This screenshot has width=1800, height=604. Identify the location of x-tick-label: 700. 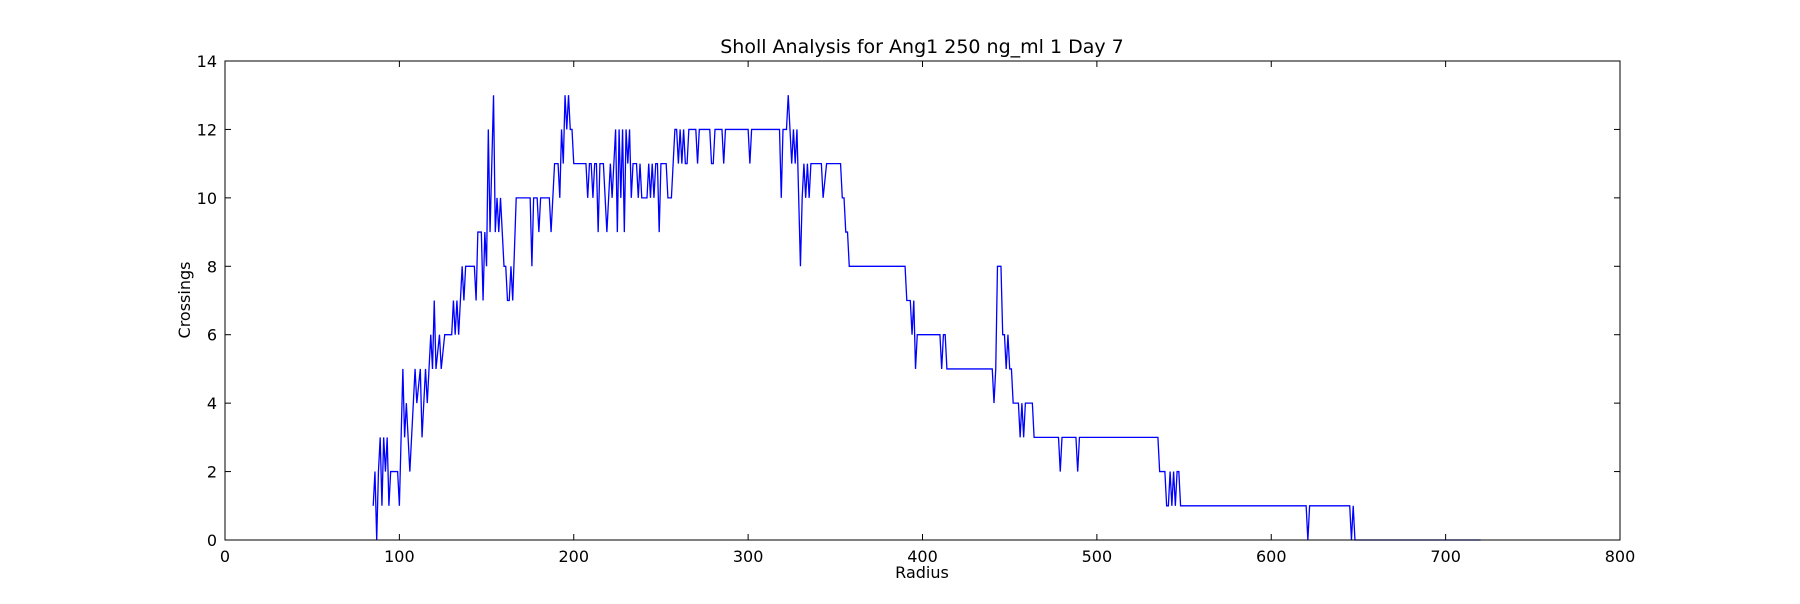
(1445, 556).